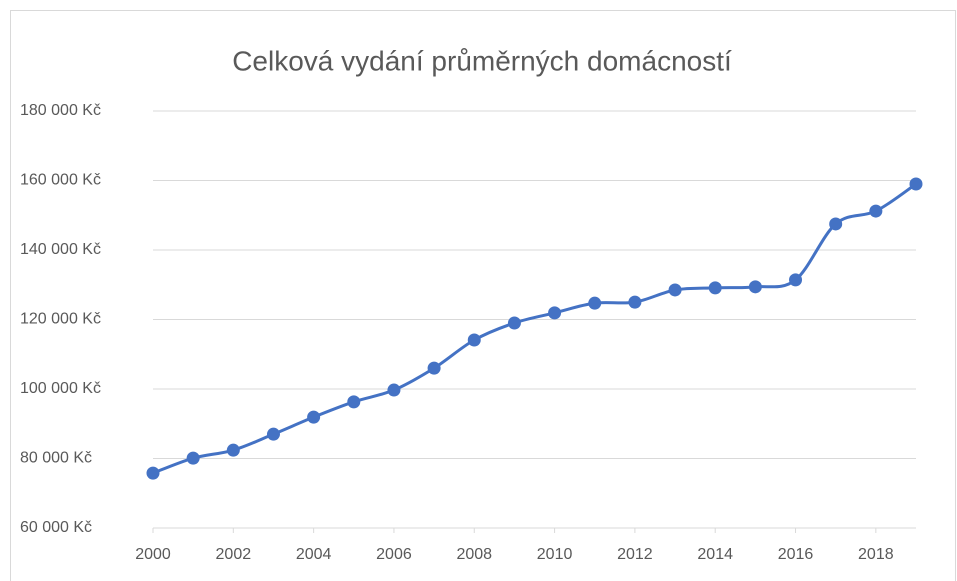 The height and width of the screenshot is (581, 957). What do you see at coordinates (153, 554) in the screenshot?
I see `x-tick-label: 2000` at bounding box center [153, 554].